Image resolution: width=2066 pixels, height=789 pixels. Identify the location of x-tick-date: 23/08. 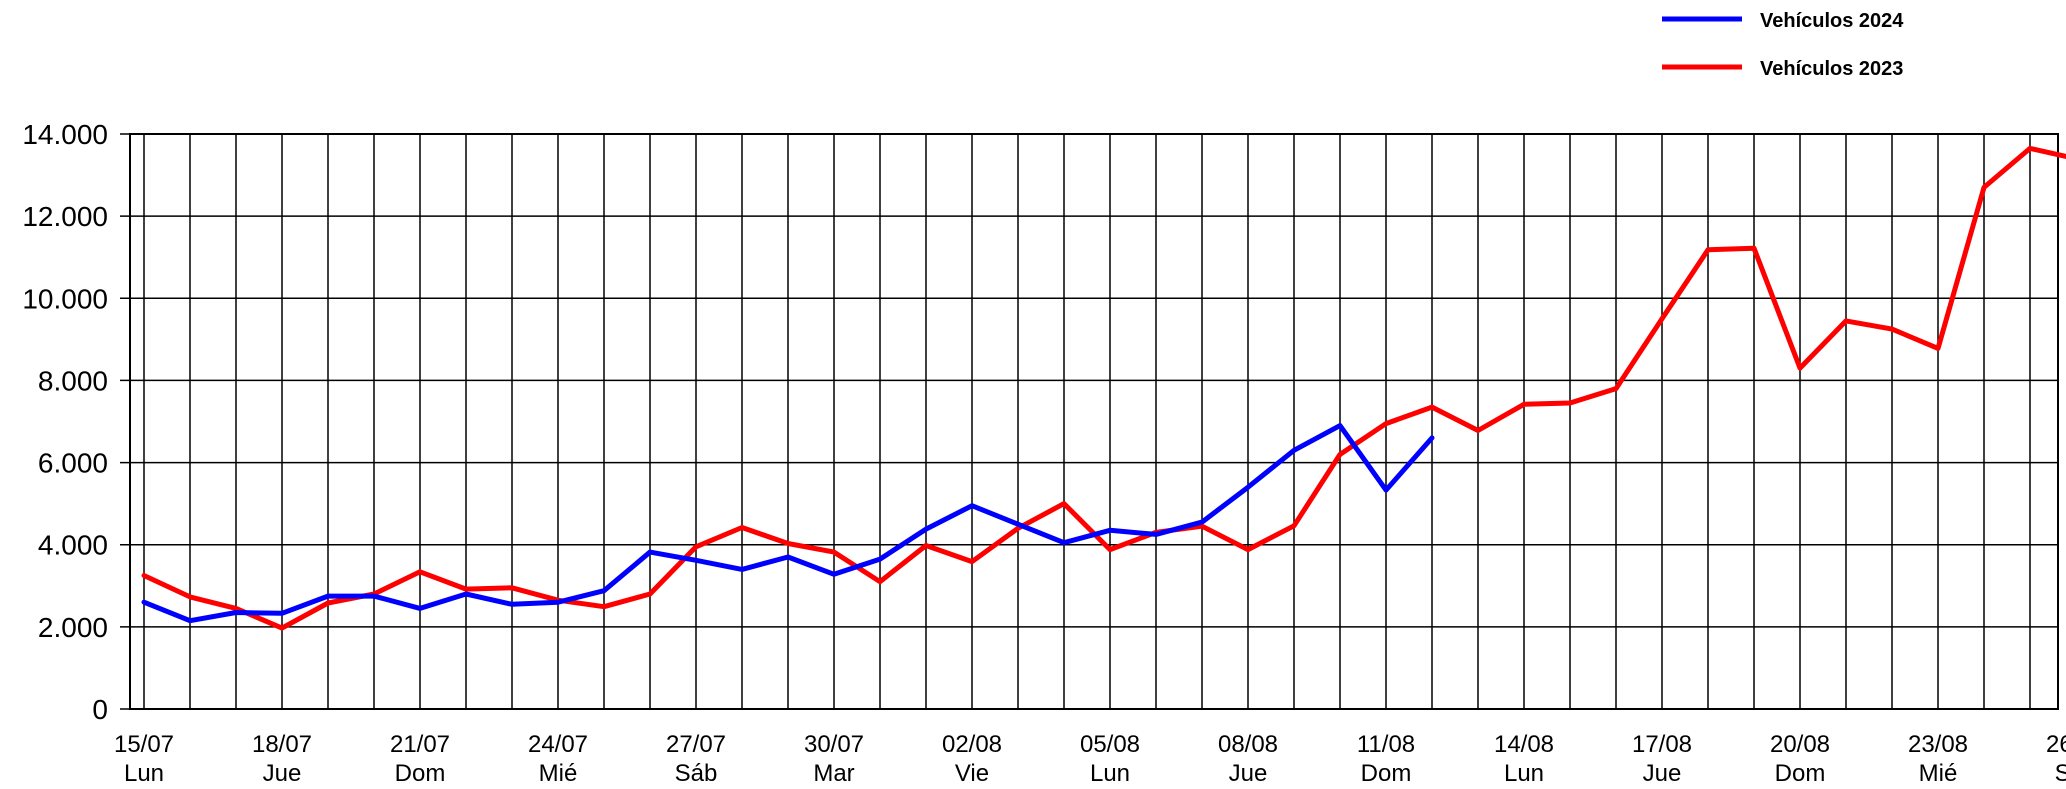
(1938, 744).